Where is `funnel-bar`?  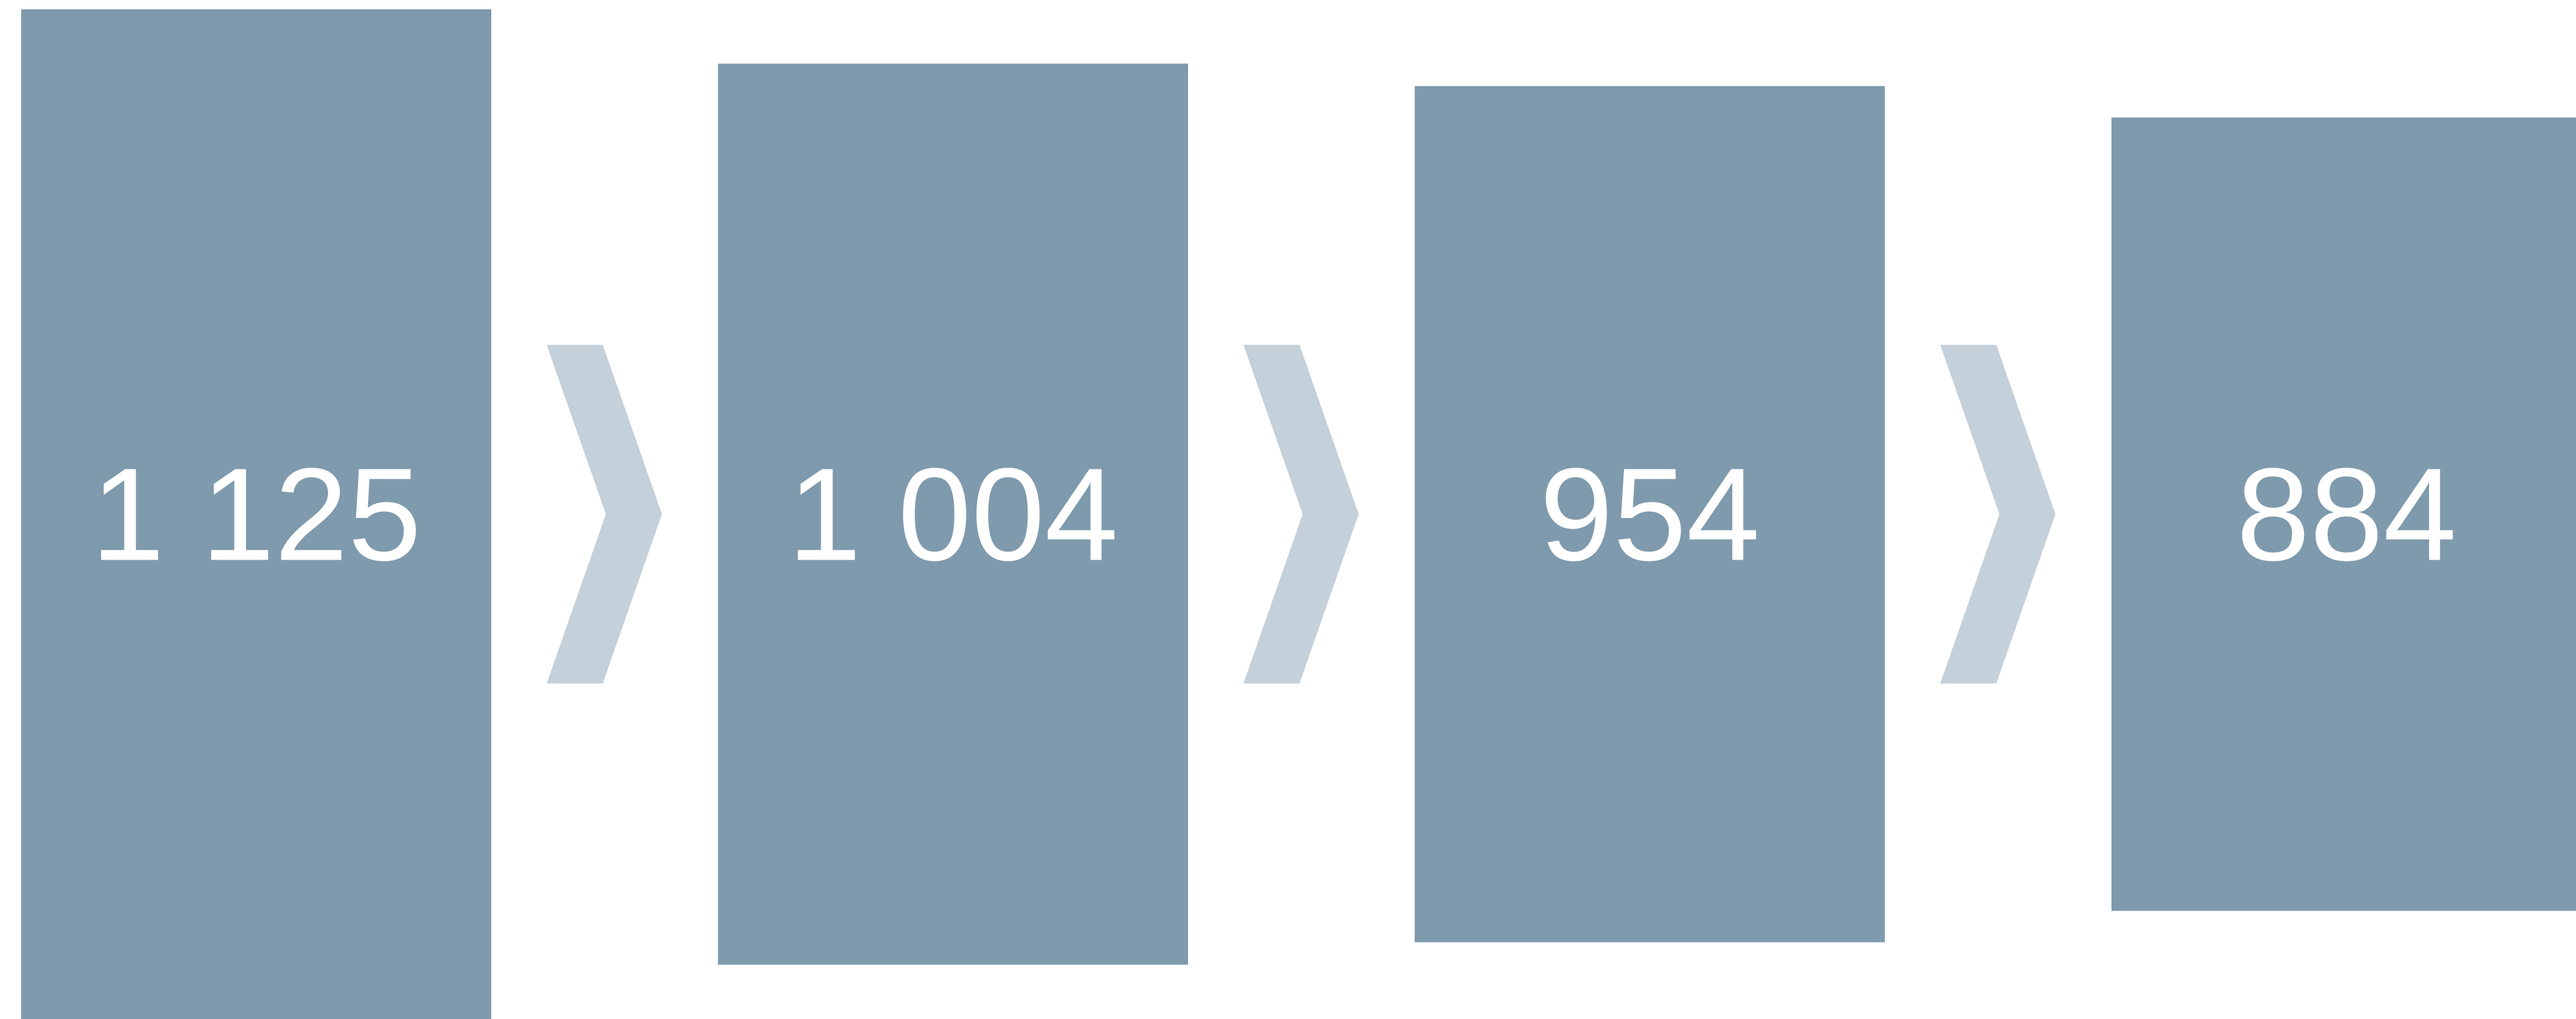
funnel-bar is located at coordinates (2343, 514).